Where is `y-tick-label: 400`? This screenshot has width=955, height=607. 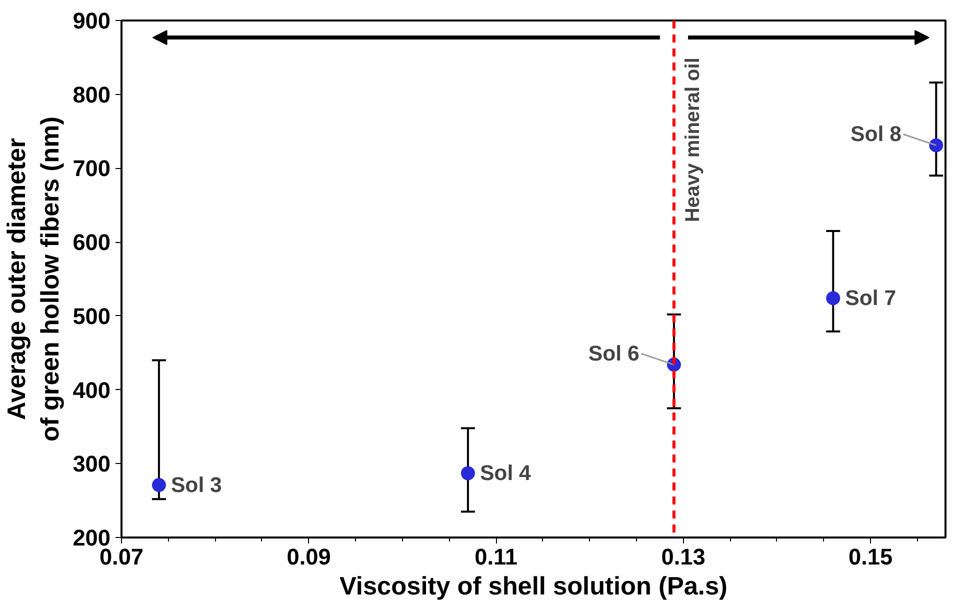
y-tick-label: 400 is located at coordinates (91, 389).